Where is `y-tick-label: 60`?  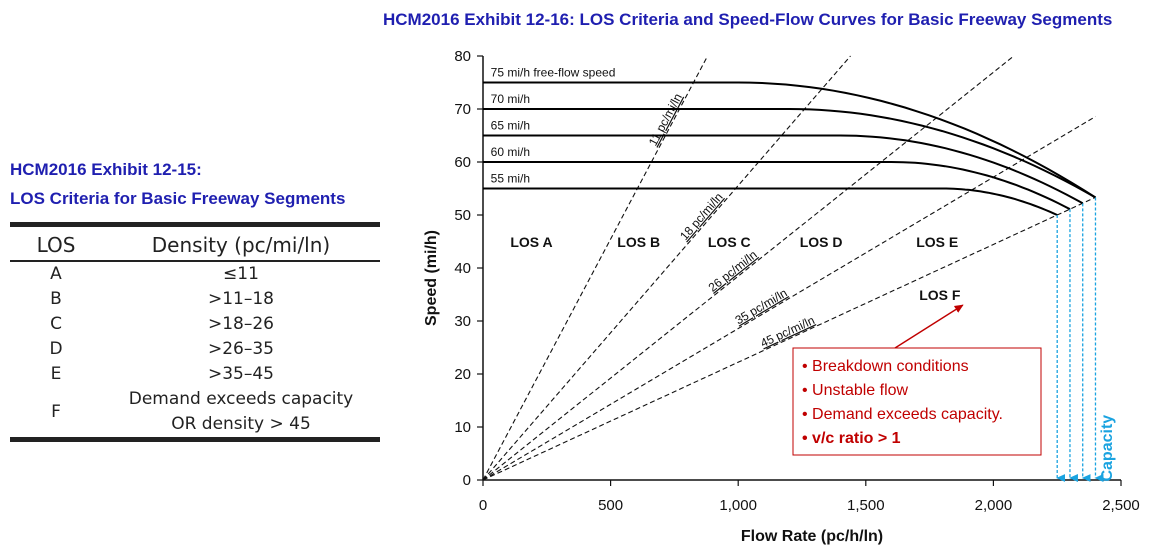
y-tick-label: 60 is located at coordinates (462, 162).